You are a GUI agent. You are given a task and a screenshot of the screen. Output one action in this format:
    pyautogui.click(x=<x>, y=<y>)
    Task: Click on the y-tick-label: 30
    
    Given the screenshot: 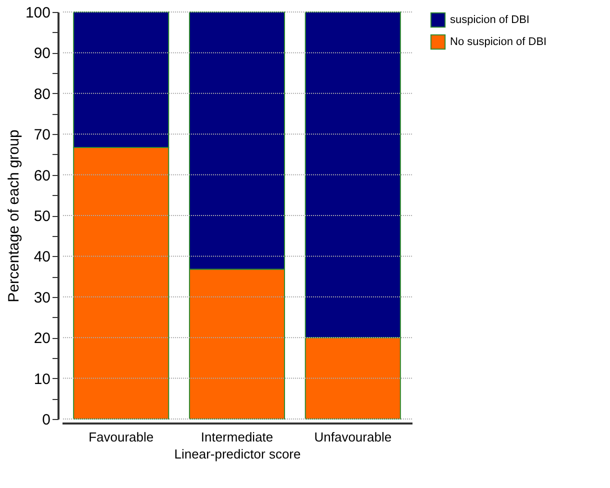 What is the action you would take?
    pyautogui.click(x=42, y=297)
    